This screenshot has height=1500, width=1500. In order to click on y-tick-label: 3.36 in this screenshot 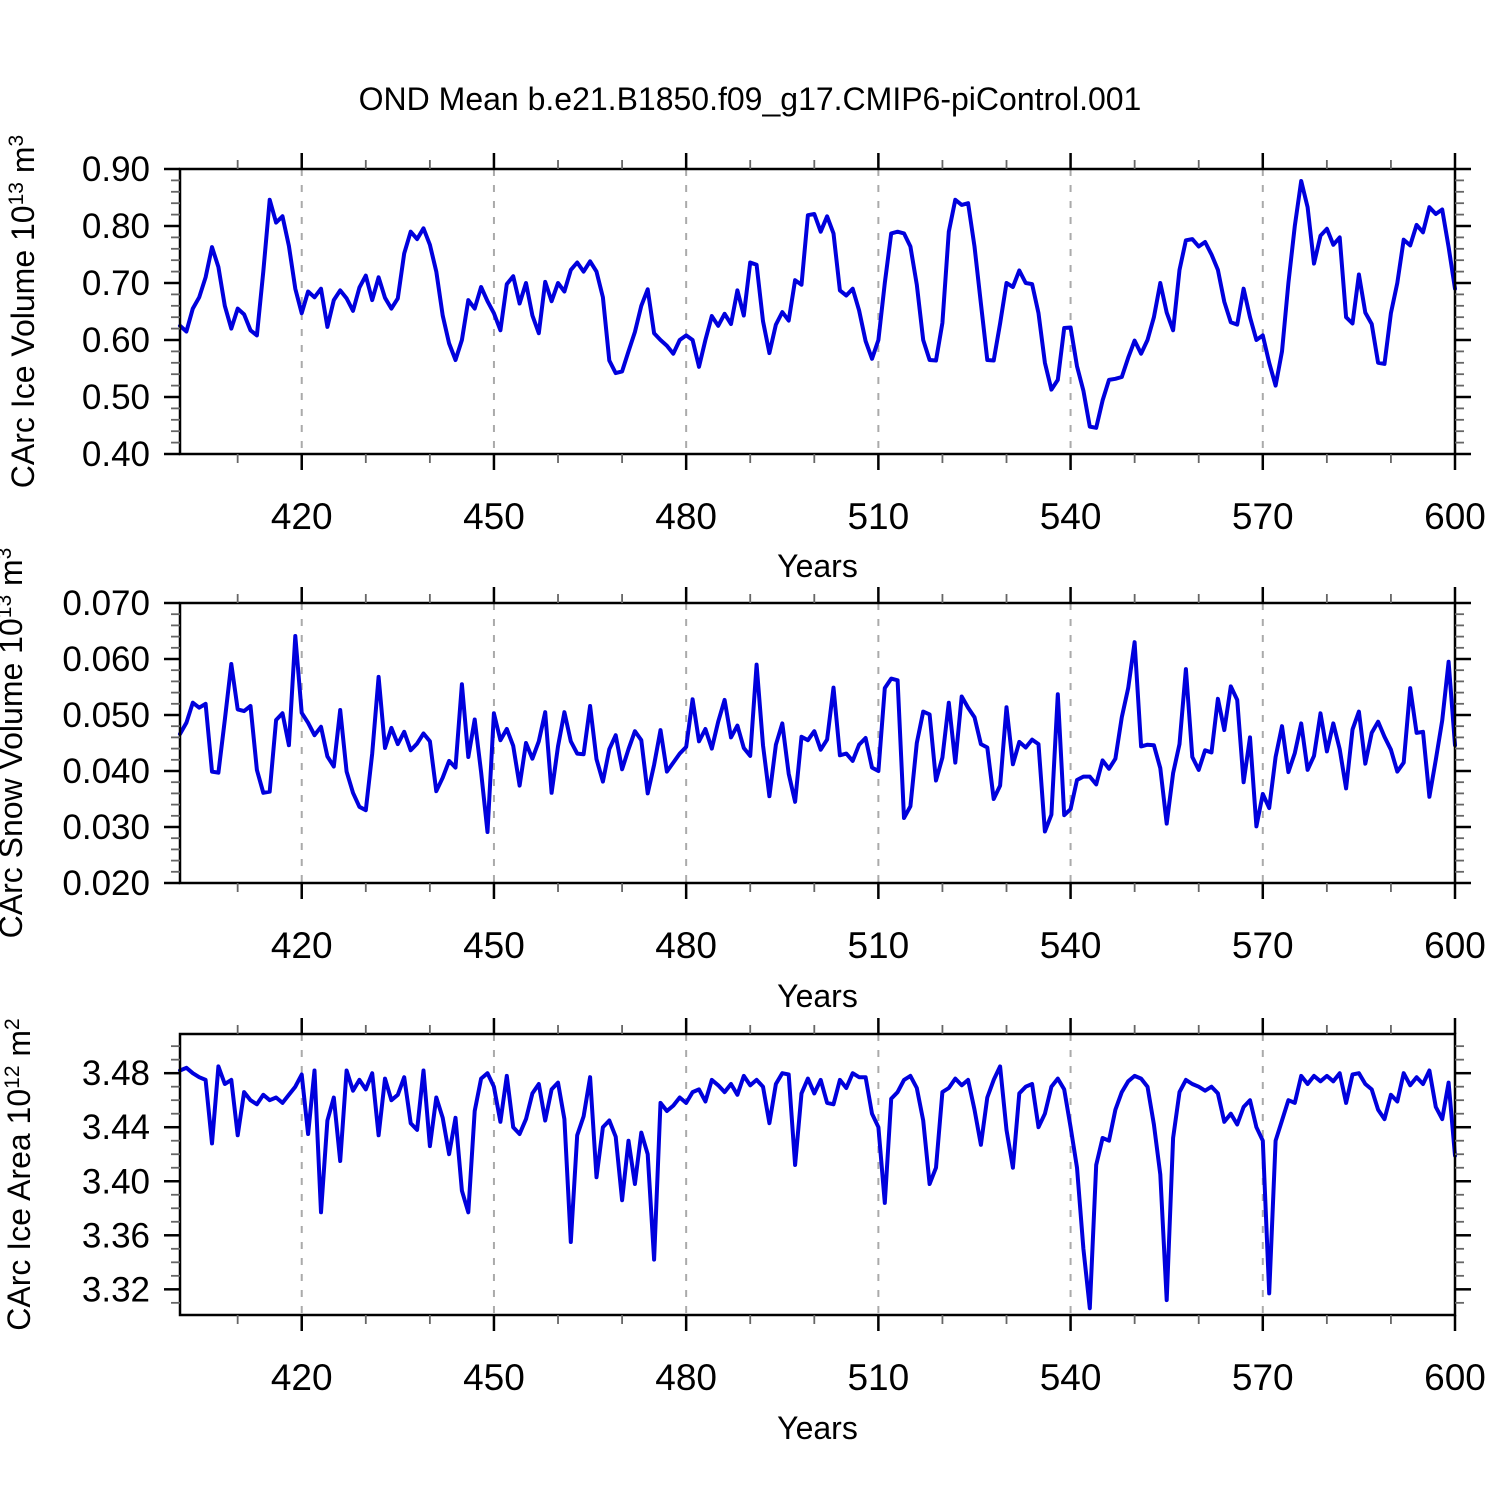, I will do `click(116, 1235)`.